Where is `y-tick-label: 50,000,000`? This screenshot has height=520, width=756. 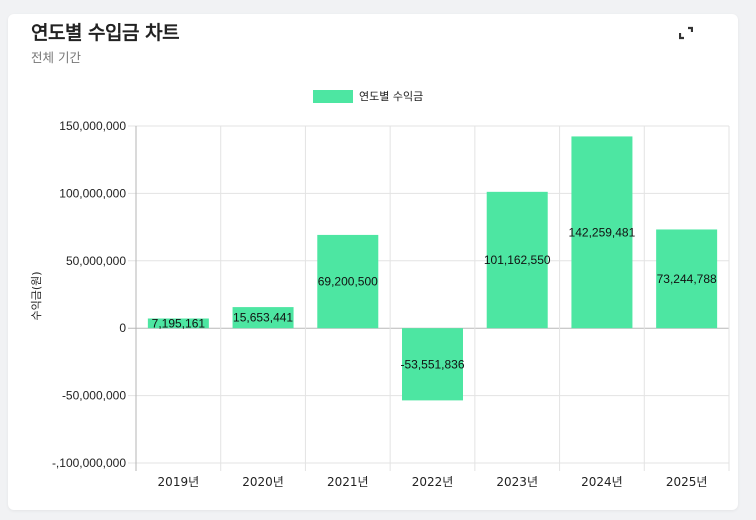 y-tick-label: 50,000,000 is located at coordinates (96, 261).